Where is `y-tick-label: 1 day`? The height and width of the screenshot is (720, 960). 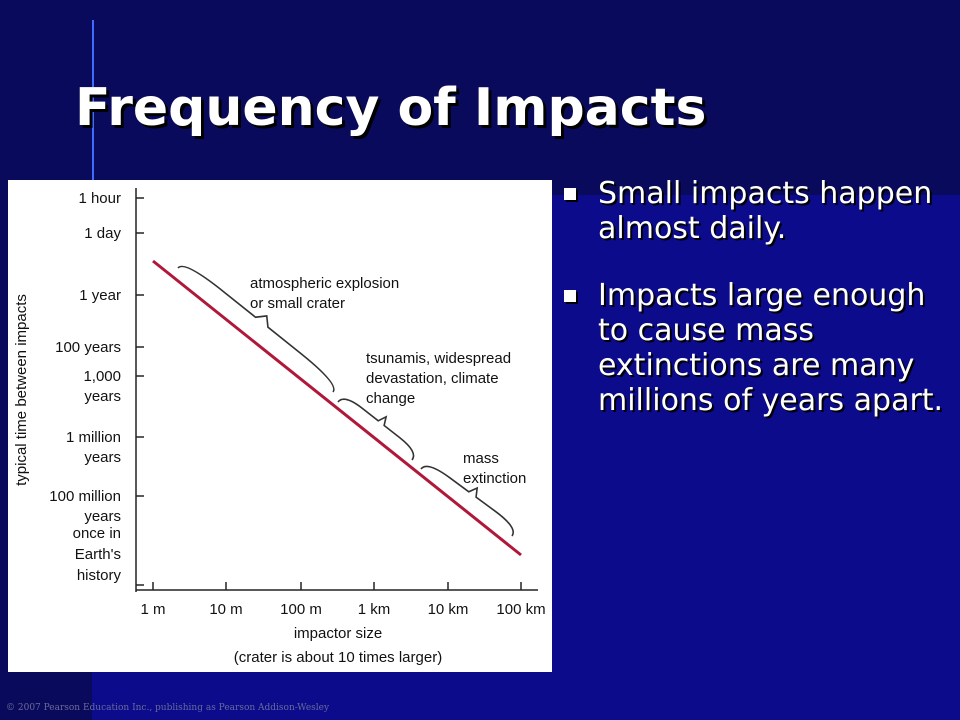 y-tick-label: 1 day is located at coordinates (102, 233).